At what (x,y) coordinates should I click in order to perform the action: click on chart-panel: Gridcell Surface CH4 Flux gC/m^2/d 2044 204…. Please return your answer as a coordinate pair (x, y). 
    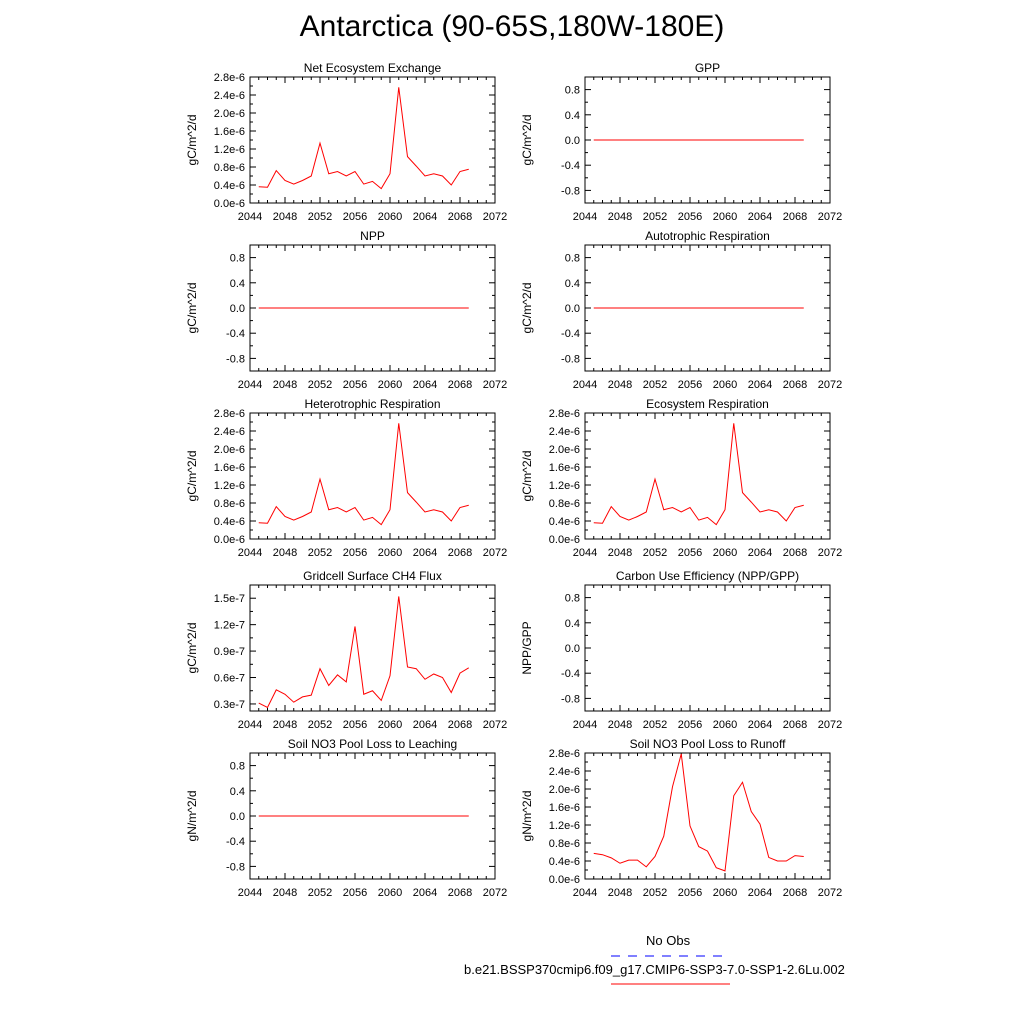
    Looking at the image, I should click on (346, 650).